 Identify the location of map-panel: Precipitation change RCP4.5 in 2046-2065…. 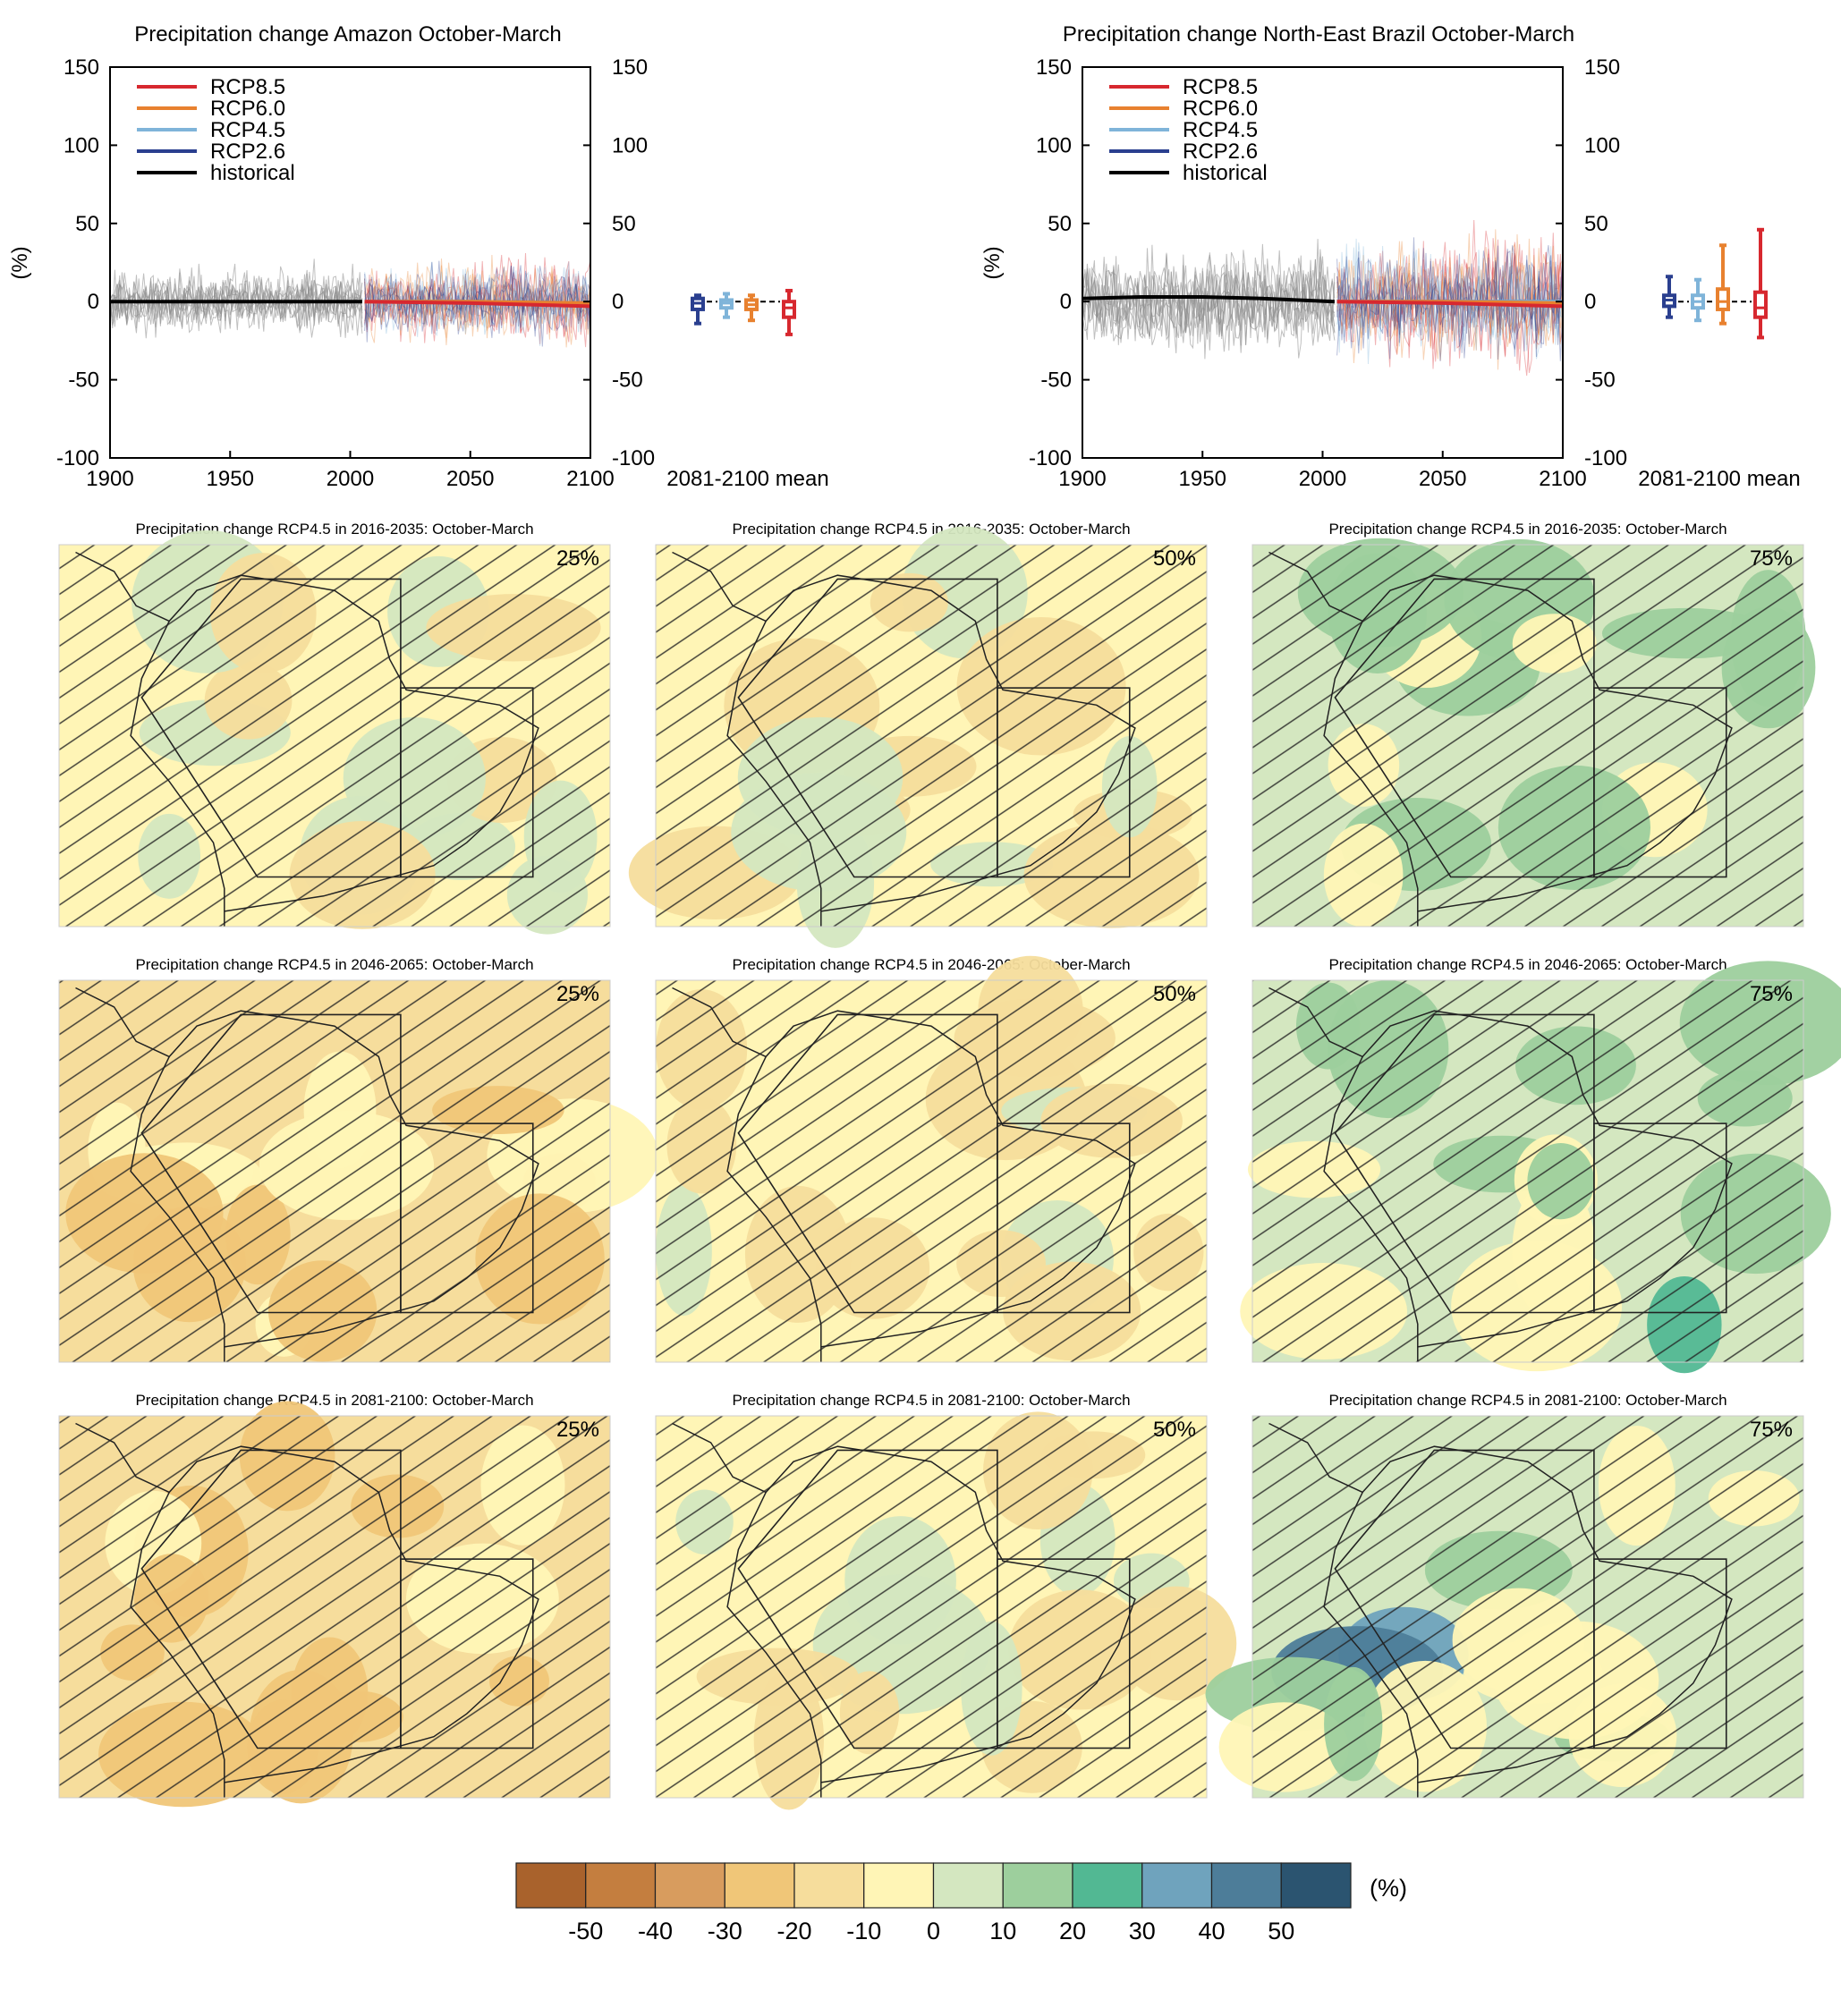
(932, 1159).